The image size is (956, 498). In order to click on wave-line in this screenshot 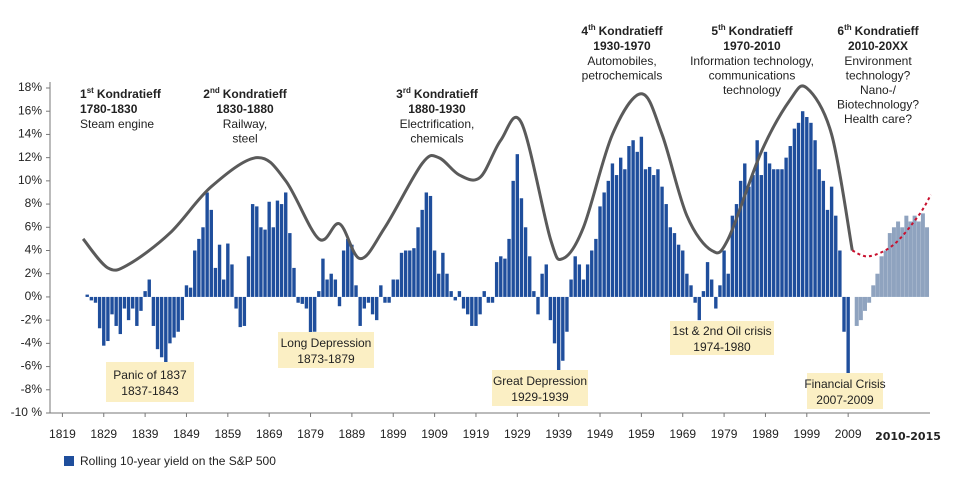, I will do `click(891, 226)`.